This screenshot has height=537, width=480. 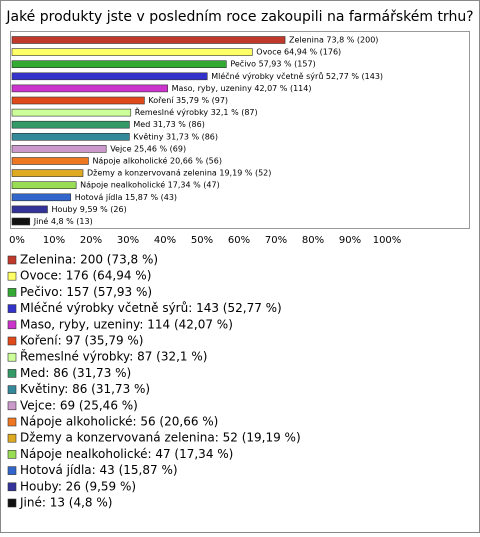 I want to click on value-label: Jiné 4,8 % (13), so click(x=63, y=221).